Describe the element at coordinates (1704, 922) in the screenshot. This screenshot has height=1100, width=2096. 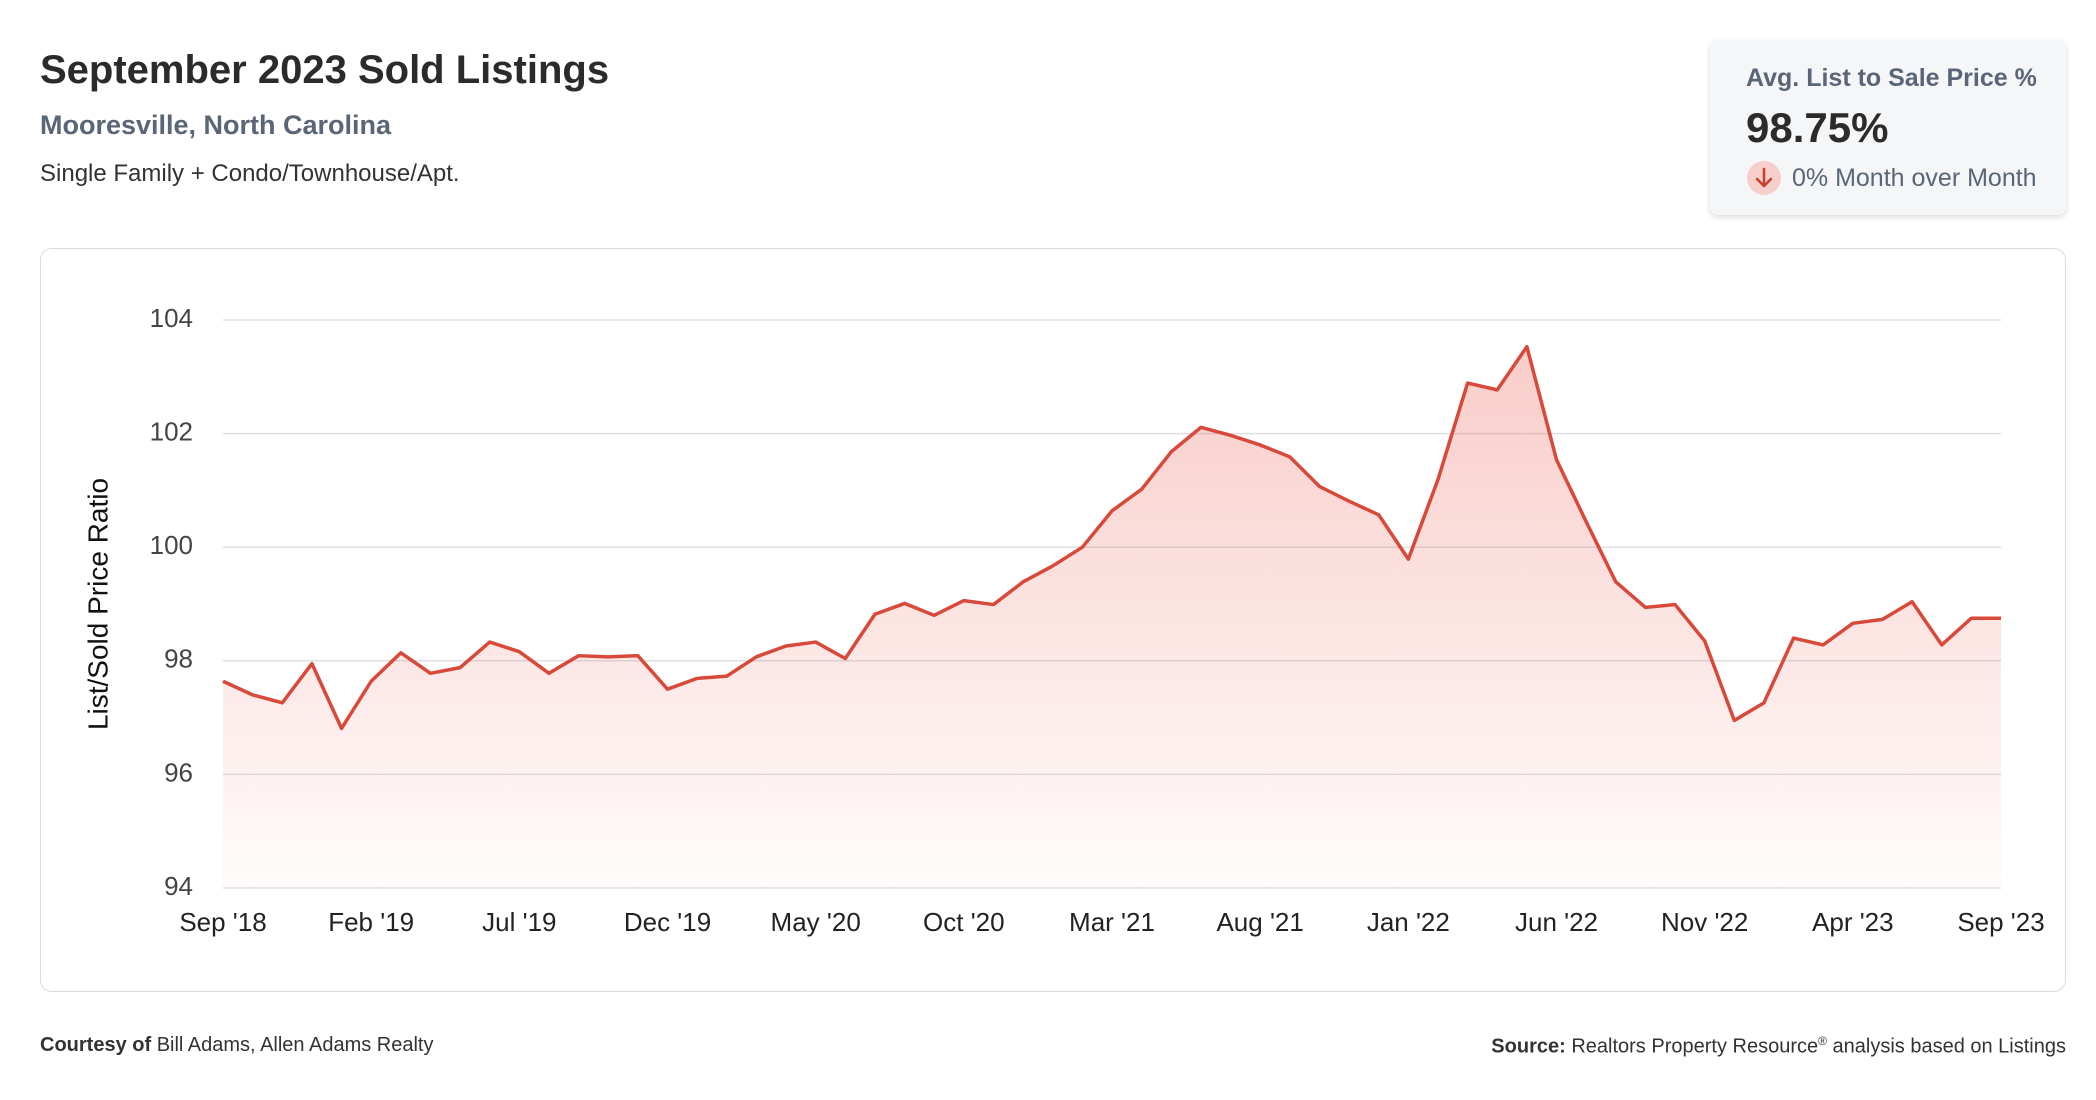
I see `x-tick-label: Nov '22` at that location.